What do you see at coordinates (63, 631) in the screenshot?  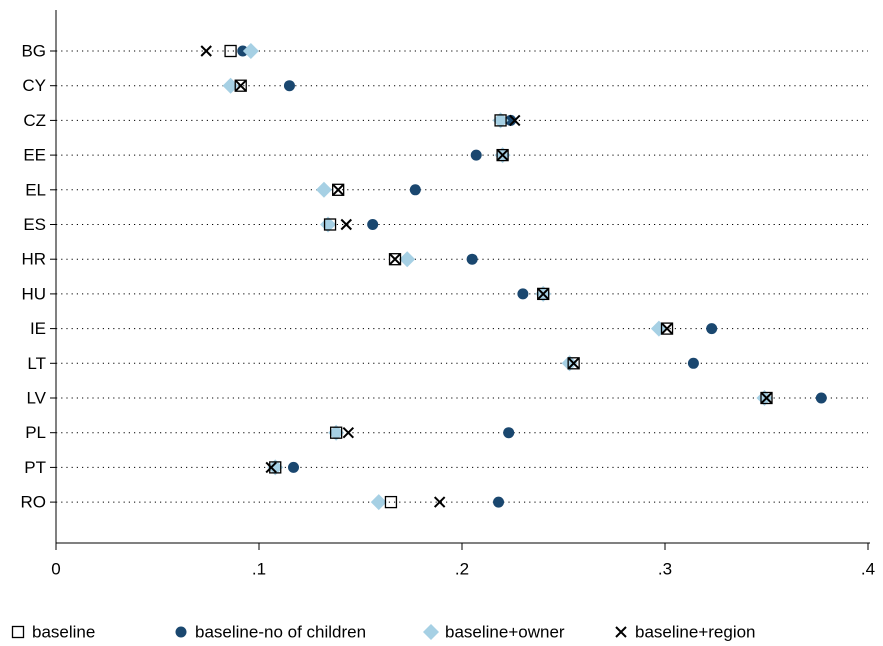 I see `legend-label: baseline` at bounding box center [63, 631].